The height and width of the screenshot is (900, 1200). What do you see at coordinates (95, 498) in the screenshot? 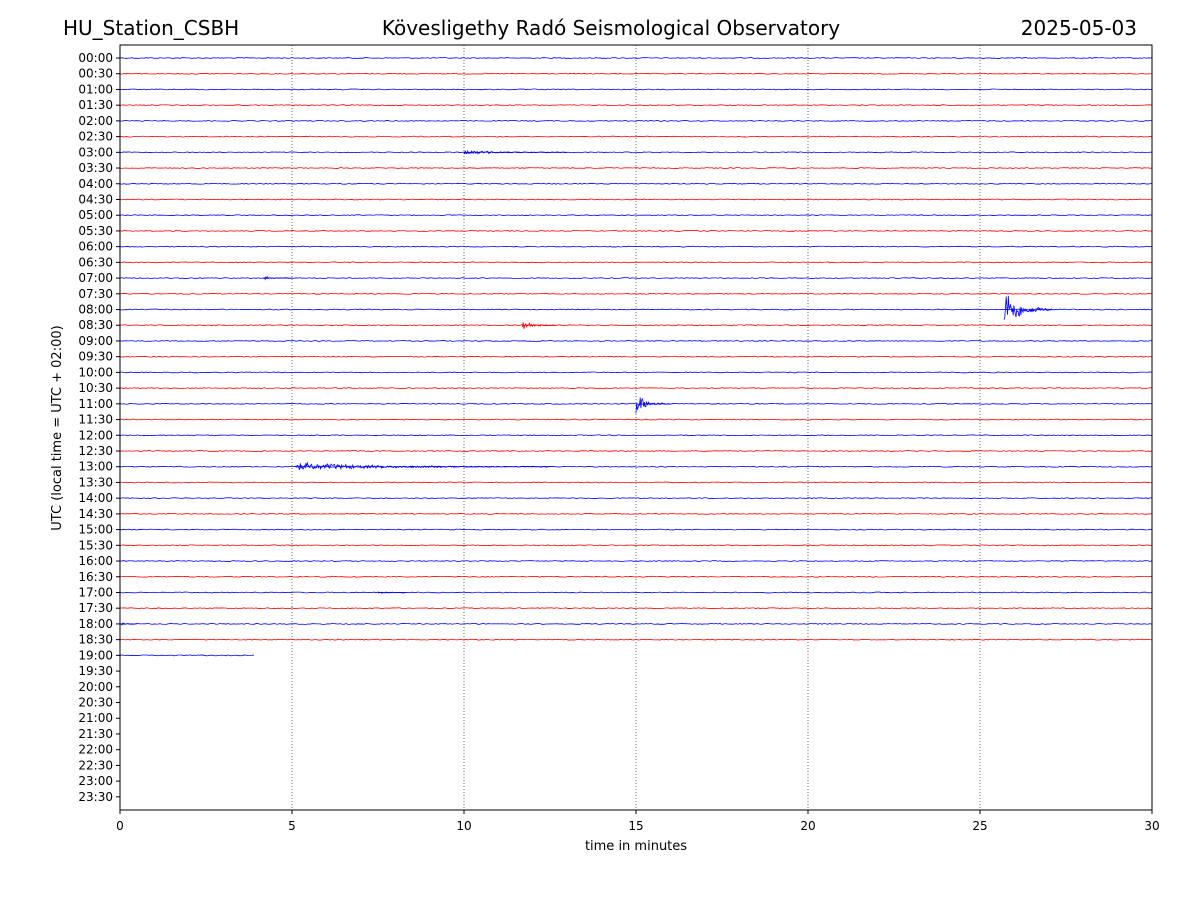
I see `y-tick-label: 14:00` at bounding box center [95, 498].